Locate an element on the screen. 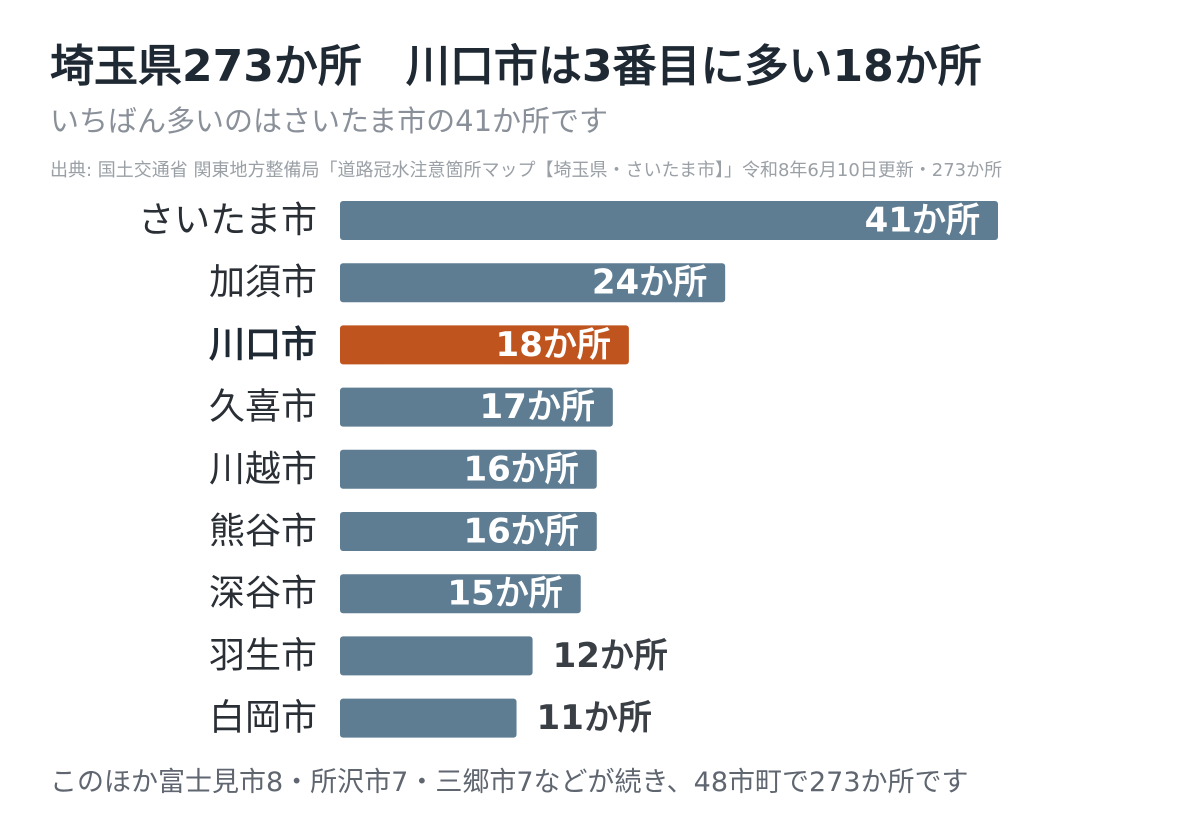 The height and width of the screenshot is (824, 1200). category-label-1: さいたま市 is located at coordinates (227, 220).